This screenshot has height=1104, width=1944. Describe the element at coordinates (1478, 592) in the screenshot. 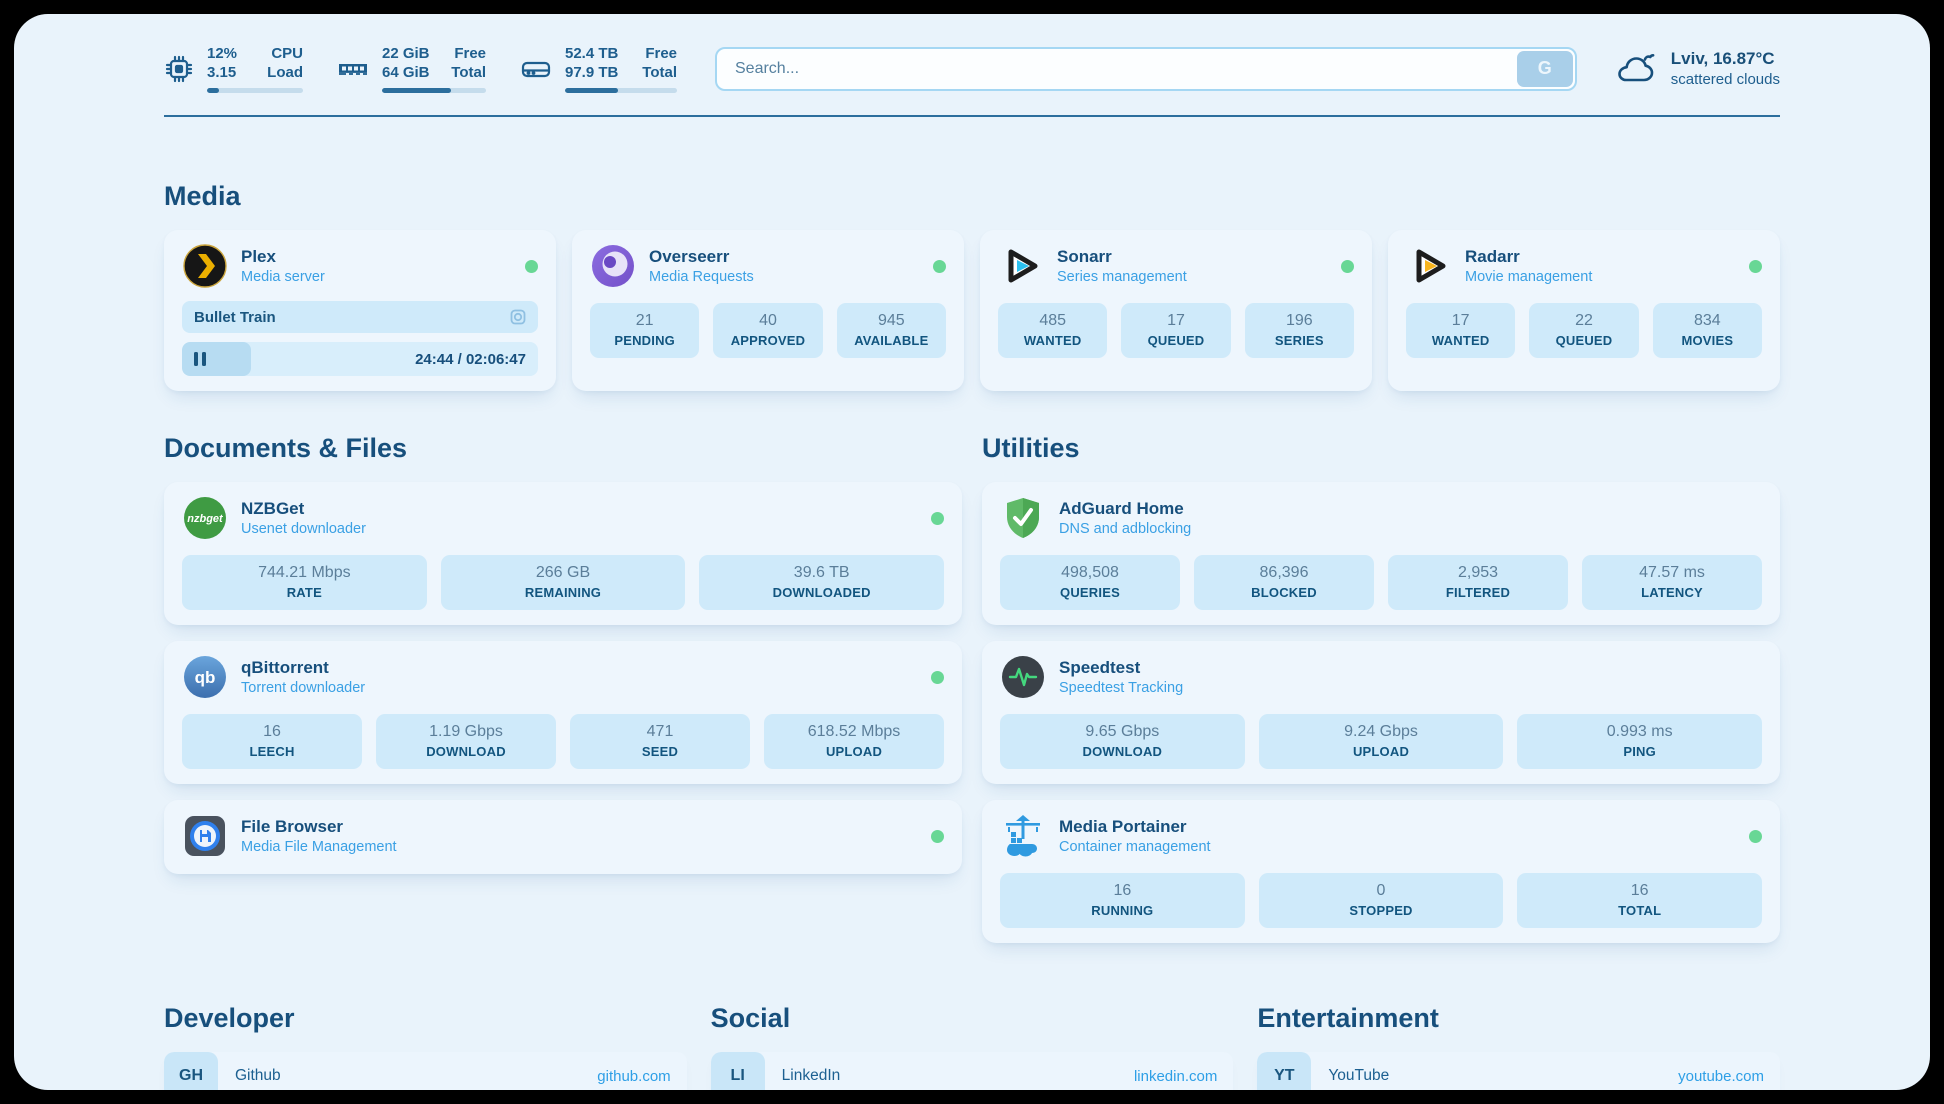

I see `stat-label: FILTERED` at that location.